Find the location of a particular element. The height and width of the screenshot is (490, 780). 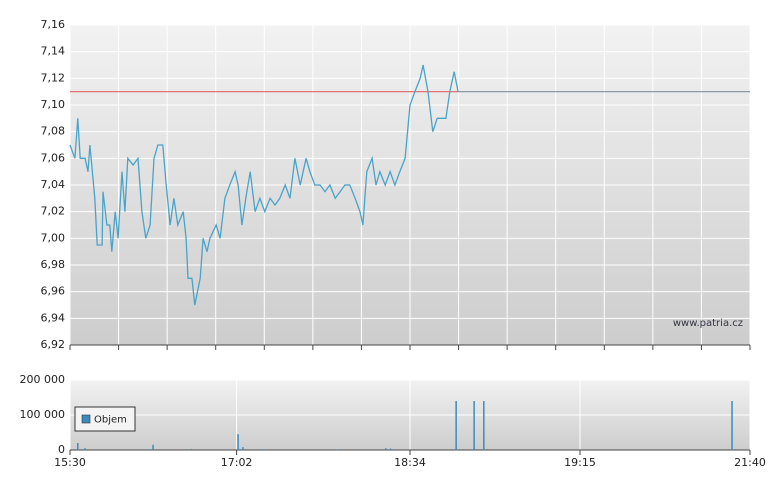

x-tick-label: 15:30 is located at coordinates (70, 462).